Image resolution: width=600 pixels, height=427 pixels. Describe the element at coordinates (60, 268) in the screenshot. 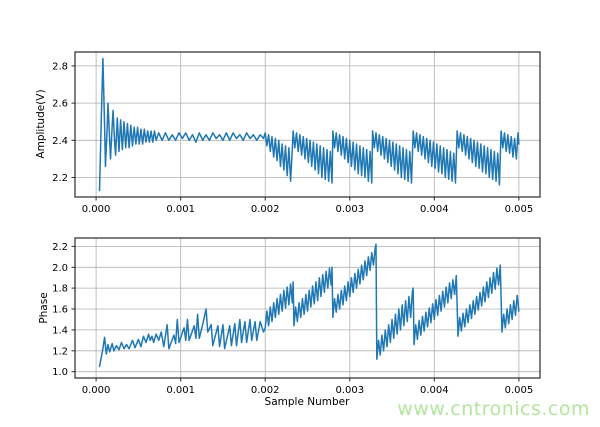

I see `y-tick-label: 2.0` at that location.